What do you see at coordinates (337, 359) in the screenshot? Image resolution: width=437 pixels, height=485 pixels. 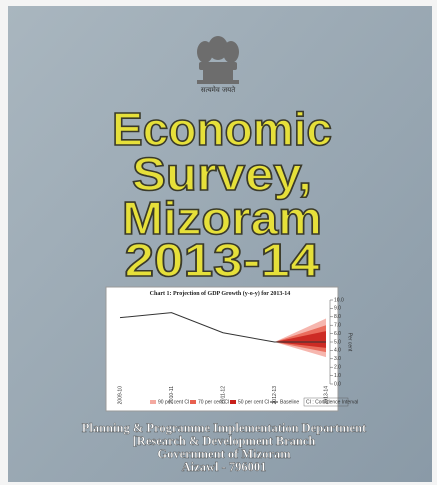 I see `y-tick-label: 3.0` at bounding box center [337, 359].